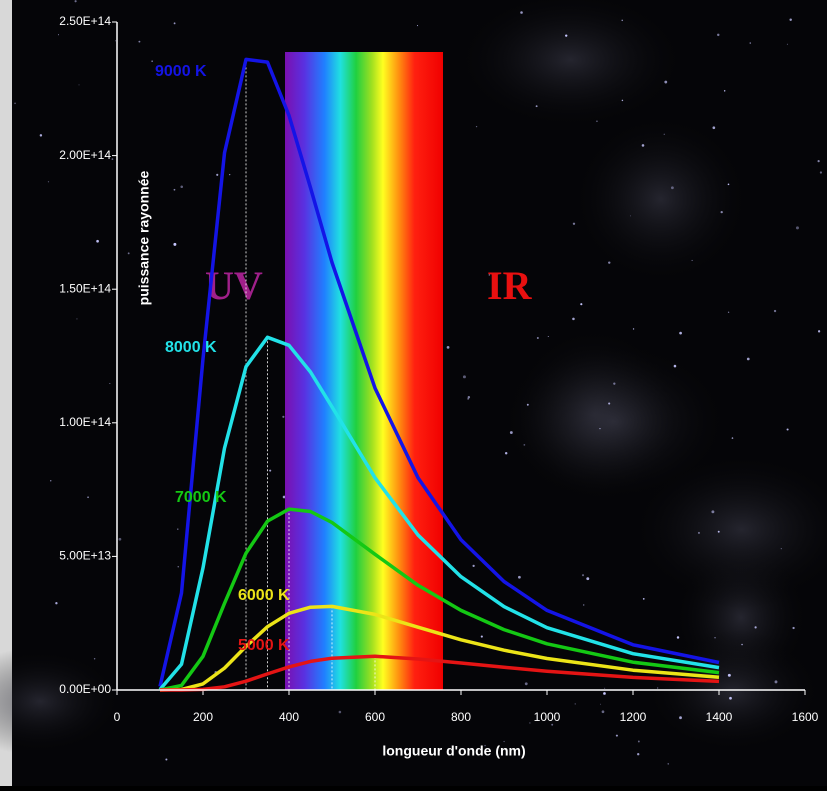  What do you see at coordinates (85, 21) in the screenshot?
I see `y-tick-label: 2.50E+14` at bounding box center [85, 21].